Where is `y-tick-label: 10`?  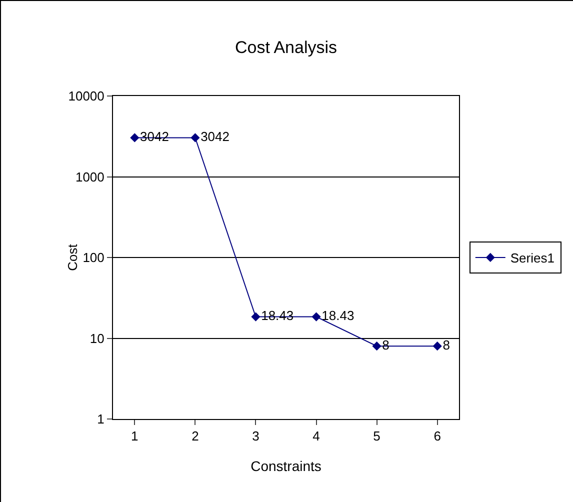
y-tick-label: 10 is located at coordinates (97, 338).